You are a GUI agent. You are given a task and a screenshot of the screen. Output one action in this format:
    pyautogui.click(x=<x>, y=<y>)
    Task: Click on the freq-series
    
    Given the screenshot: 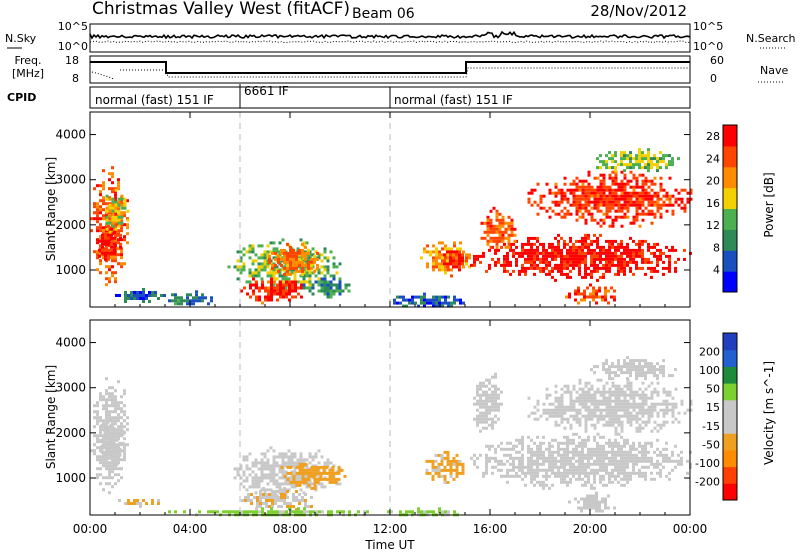 What is the action you would take?
    pyautogui.click(x=390, y=67)
    